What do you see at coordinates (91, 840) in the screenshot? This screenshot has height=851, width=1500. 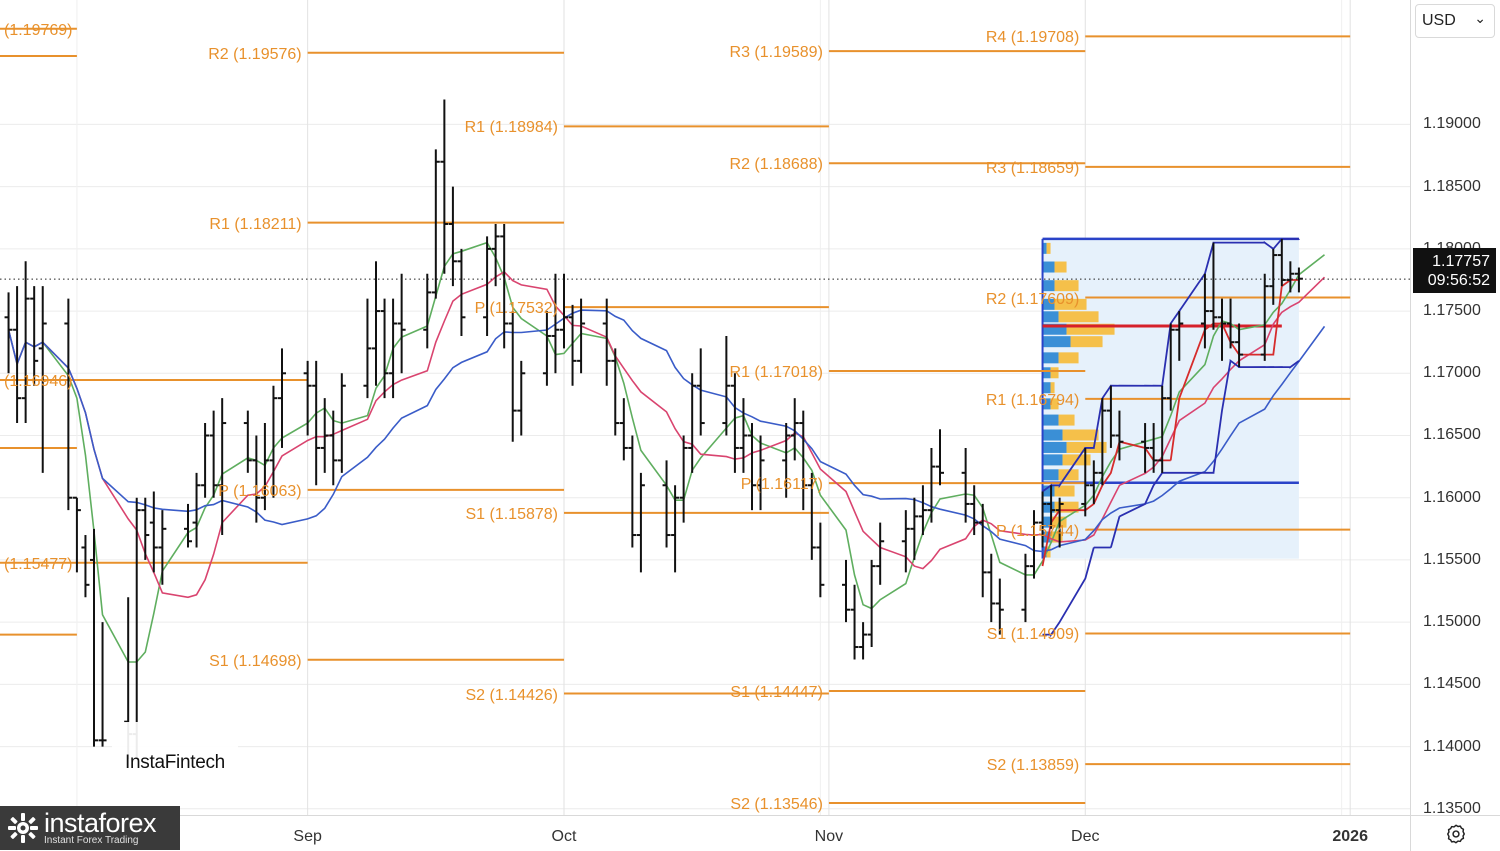 I see `brand-tagline: Instant Forex Trading` at bounding box center [91, 840].